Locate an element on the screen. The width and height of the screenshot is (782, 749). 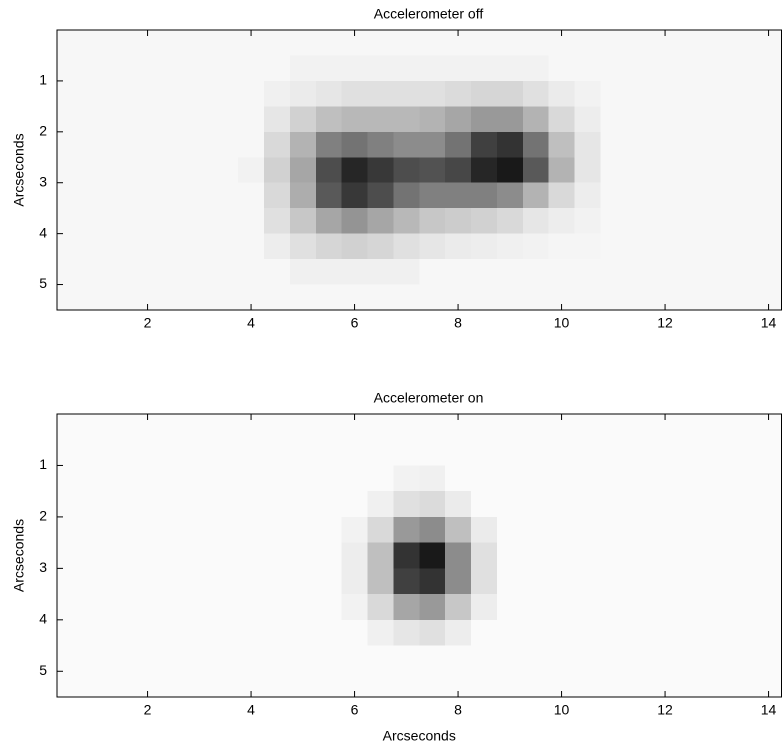
x-tick-label: 8 is located at coordinates (458, 323).